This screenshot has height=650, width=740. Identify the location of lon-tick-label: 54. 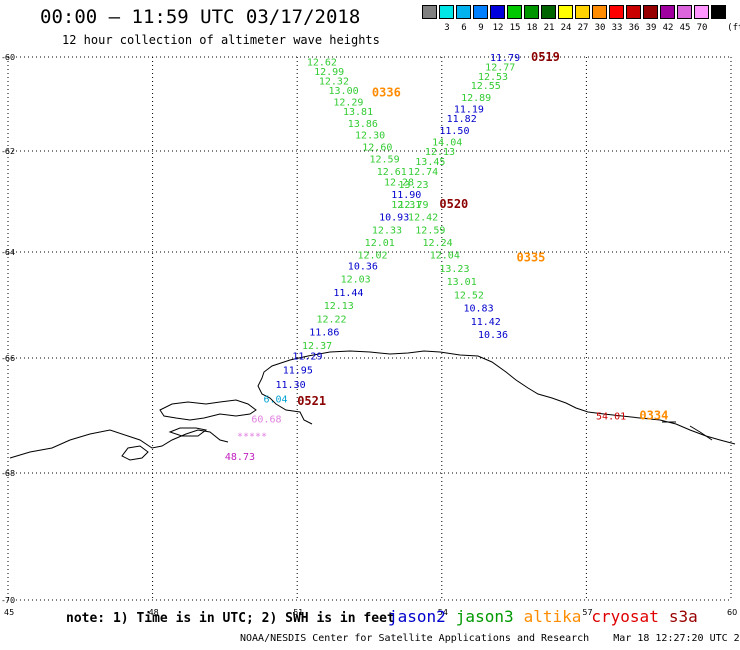
(443, 612).